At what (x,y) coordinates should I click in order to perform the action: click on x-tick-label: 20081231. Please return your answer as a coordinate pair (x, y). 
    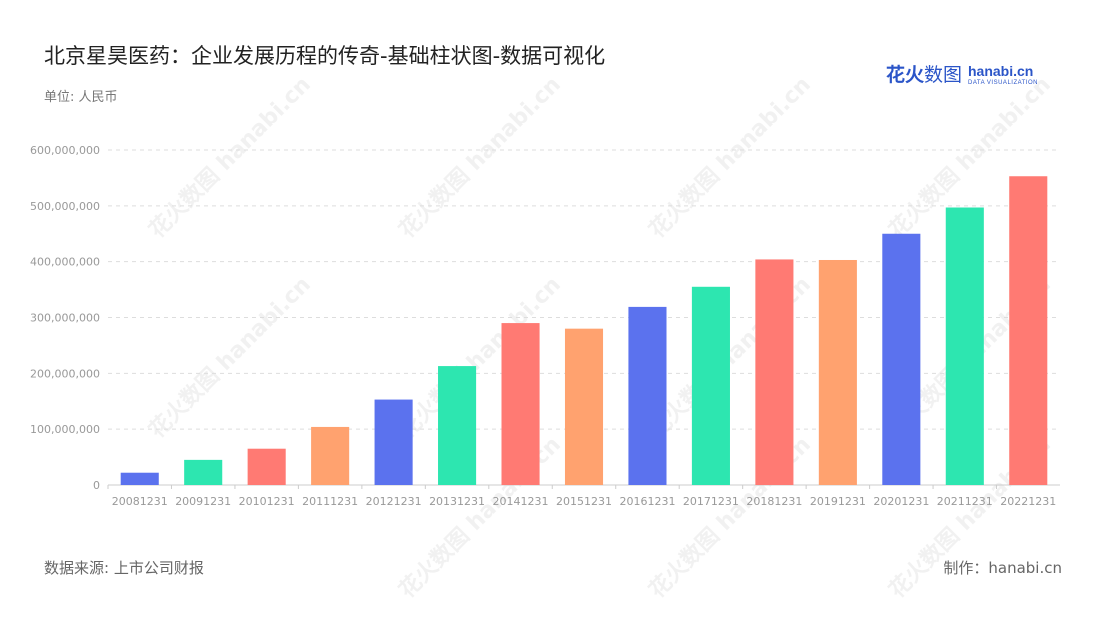
    Looking at the image, I should click on (140, 501).